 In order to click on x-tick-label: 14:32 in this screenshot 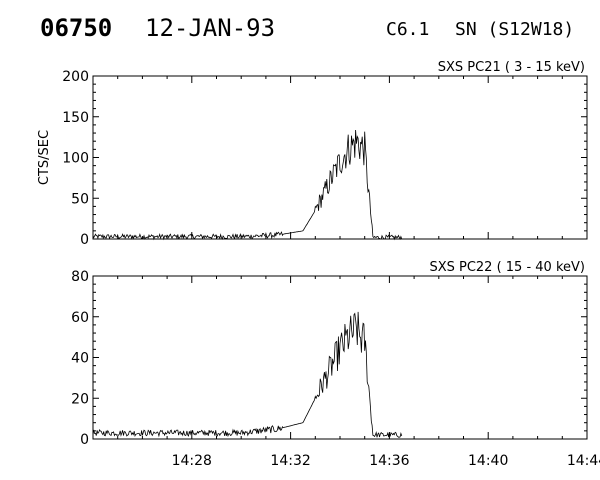, I will do `click(290, 461)`.